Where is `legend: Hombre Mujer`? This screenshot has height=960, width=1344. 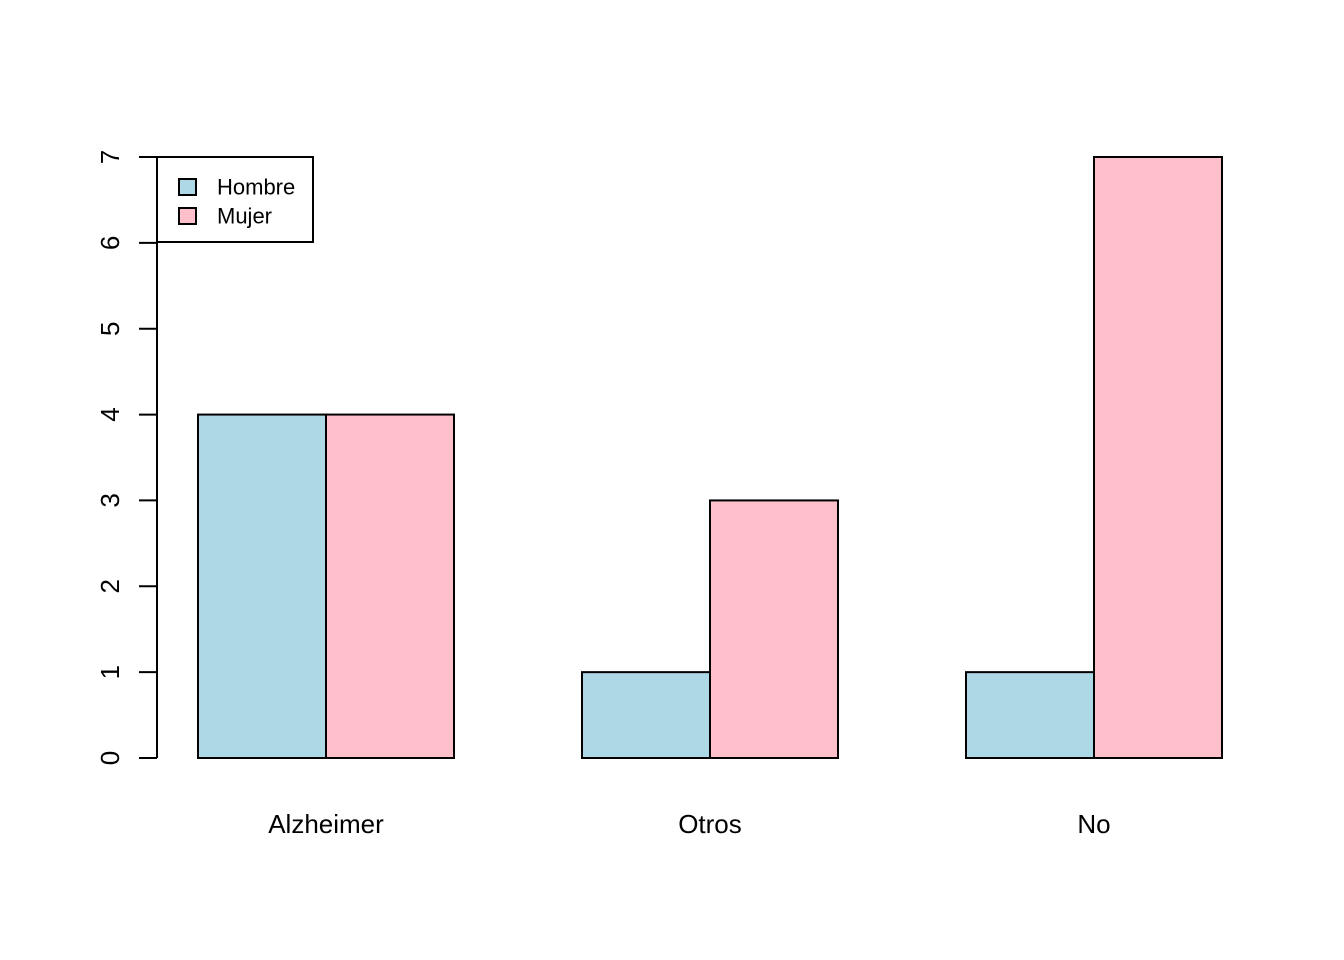 legend: Hombre Mujer is located at coordinates (235, 199).